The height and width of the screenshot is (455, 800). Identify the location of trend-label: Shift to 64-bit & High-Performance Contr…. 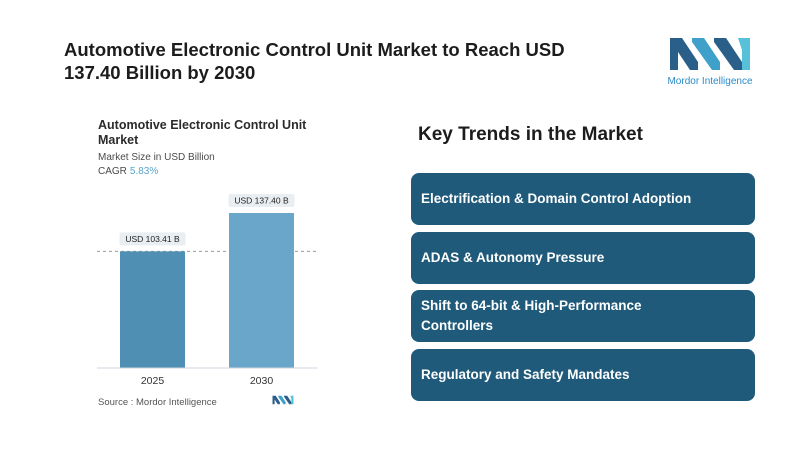
(531, 315).